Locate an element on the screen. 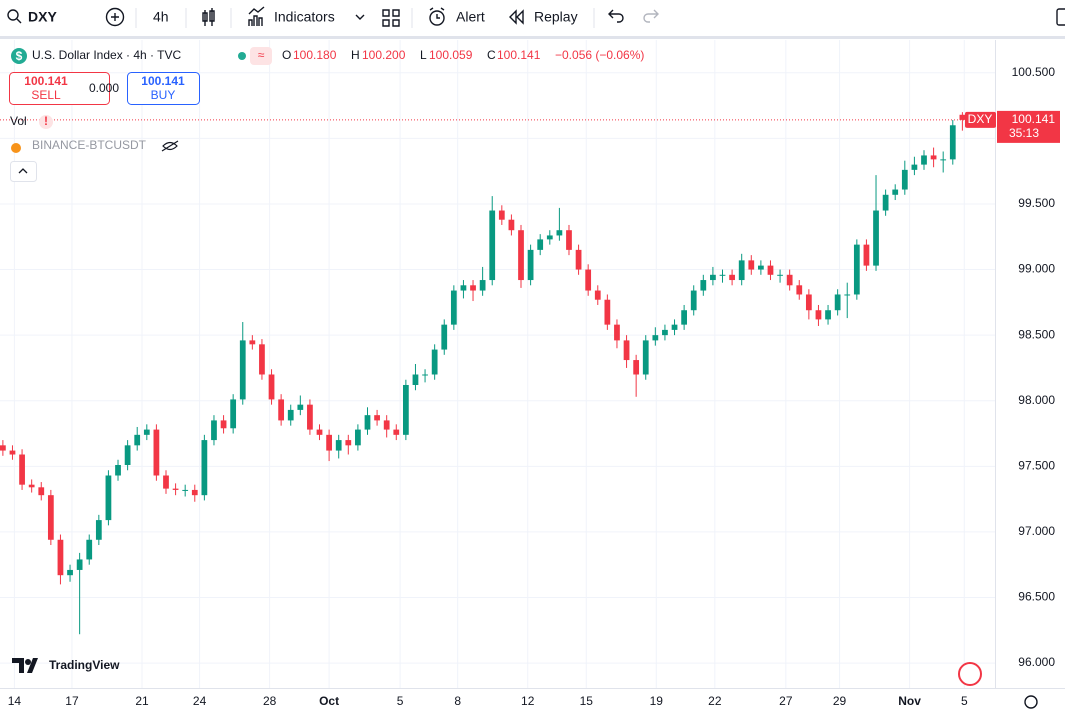 Image resolution: width=1065 pixels, height=720 pixels. warning-badge is located at coordinates (46, 122).